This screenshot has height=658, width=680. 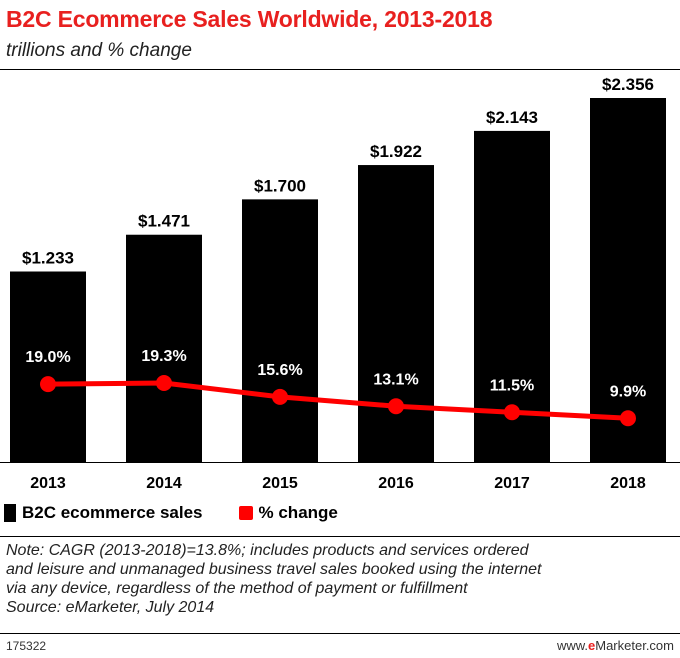 What do you see at coordinates (340, 69) in the screenshot?
I see `top-divider` at bounding box center [340, 69].